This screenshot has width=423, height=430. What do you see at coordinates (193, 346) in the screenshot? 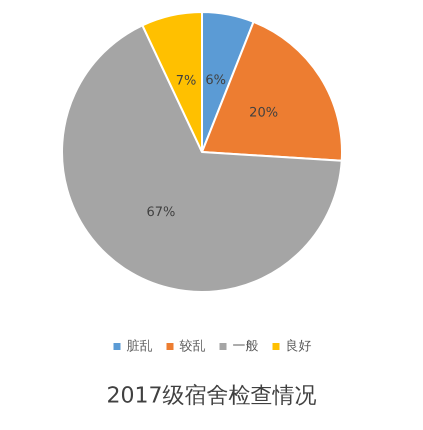
I see `legend-label: 较乱` at bounding box center [193, 346].